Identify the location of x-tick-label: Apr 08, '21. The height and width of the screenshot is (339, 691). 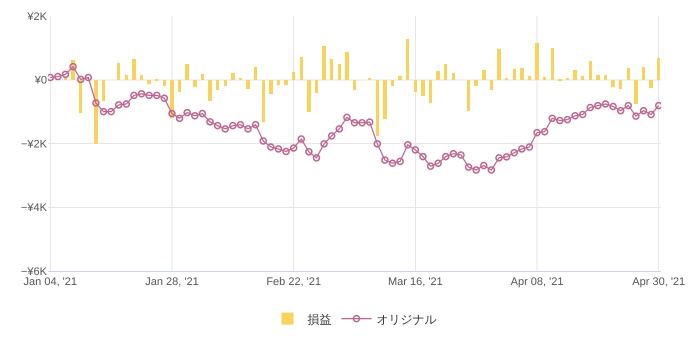
(537, 282).